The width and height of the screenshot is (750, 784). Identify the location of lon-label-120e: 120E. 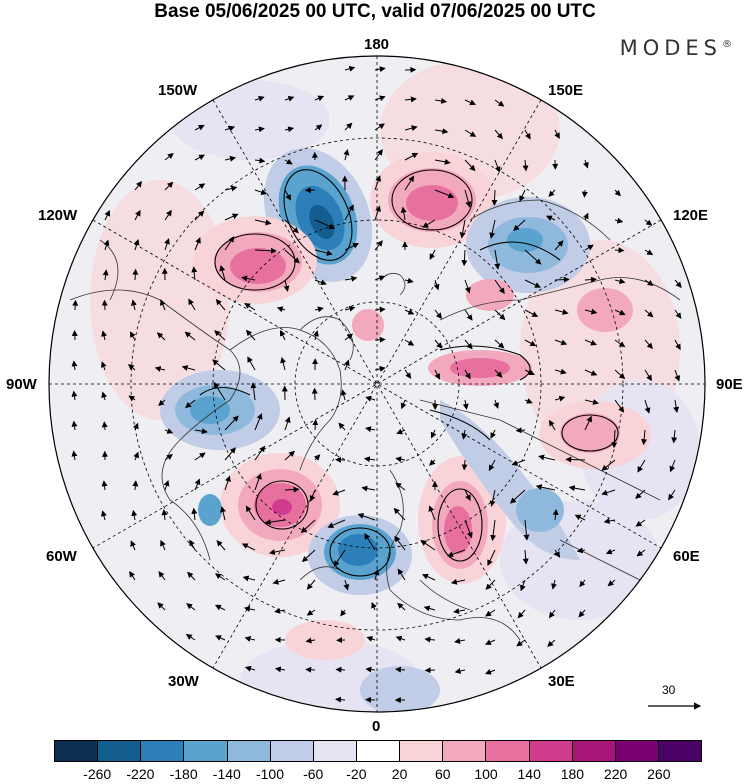
(690, 215).